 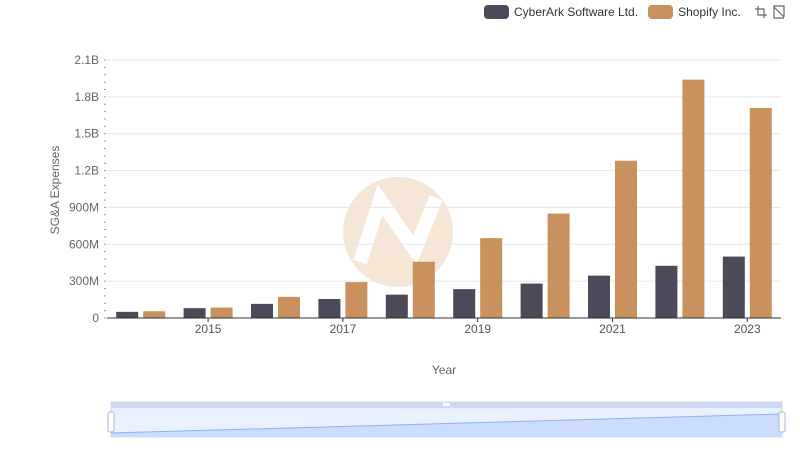 What do you see at coordinates (576, 12) in the screenshot?
I see `legend-label-cyberark: CyberArk Software Ltd.` at bounding box center [576, 12].